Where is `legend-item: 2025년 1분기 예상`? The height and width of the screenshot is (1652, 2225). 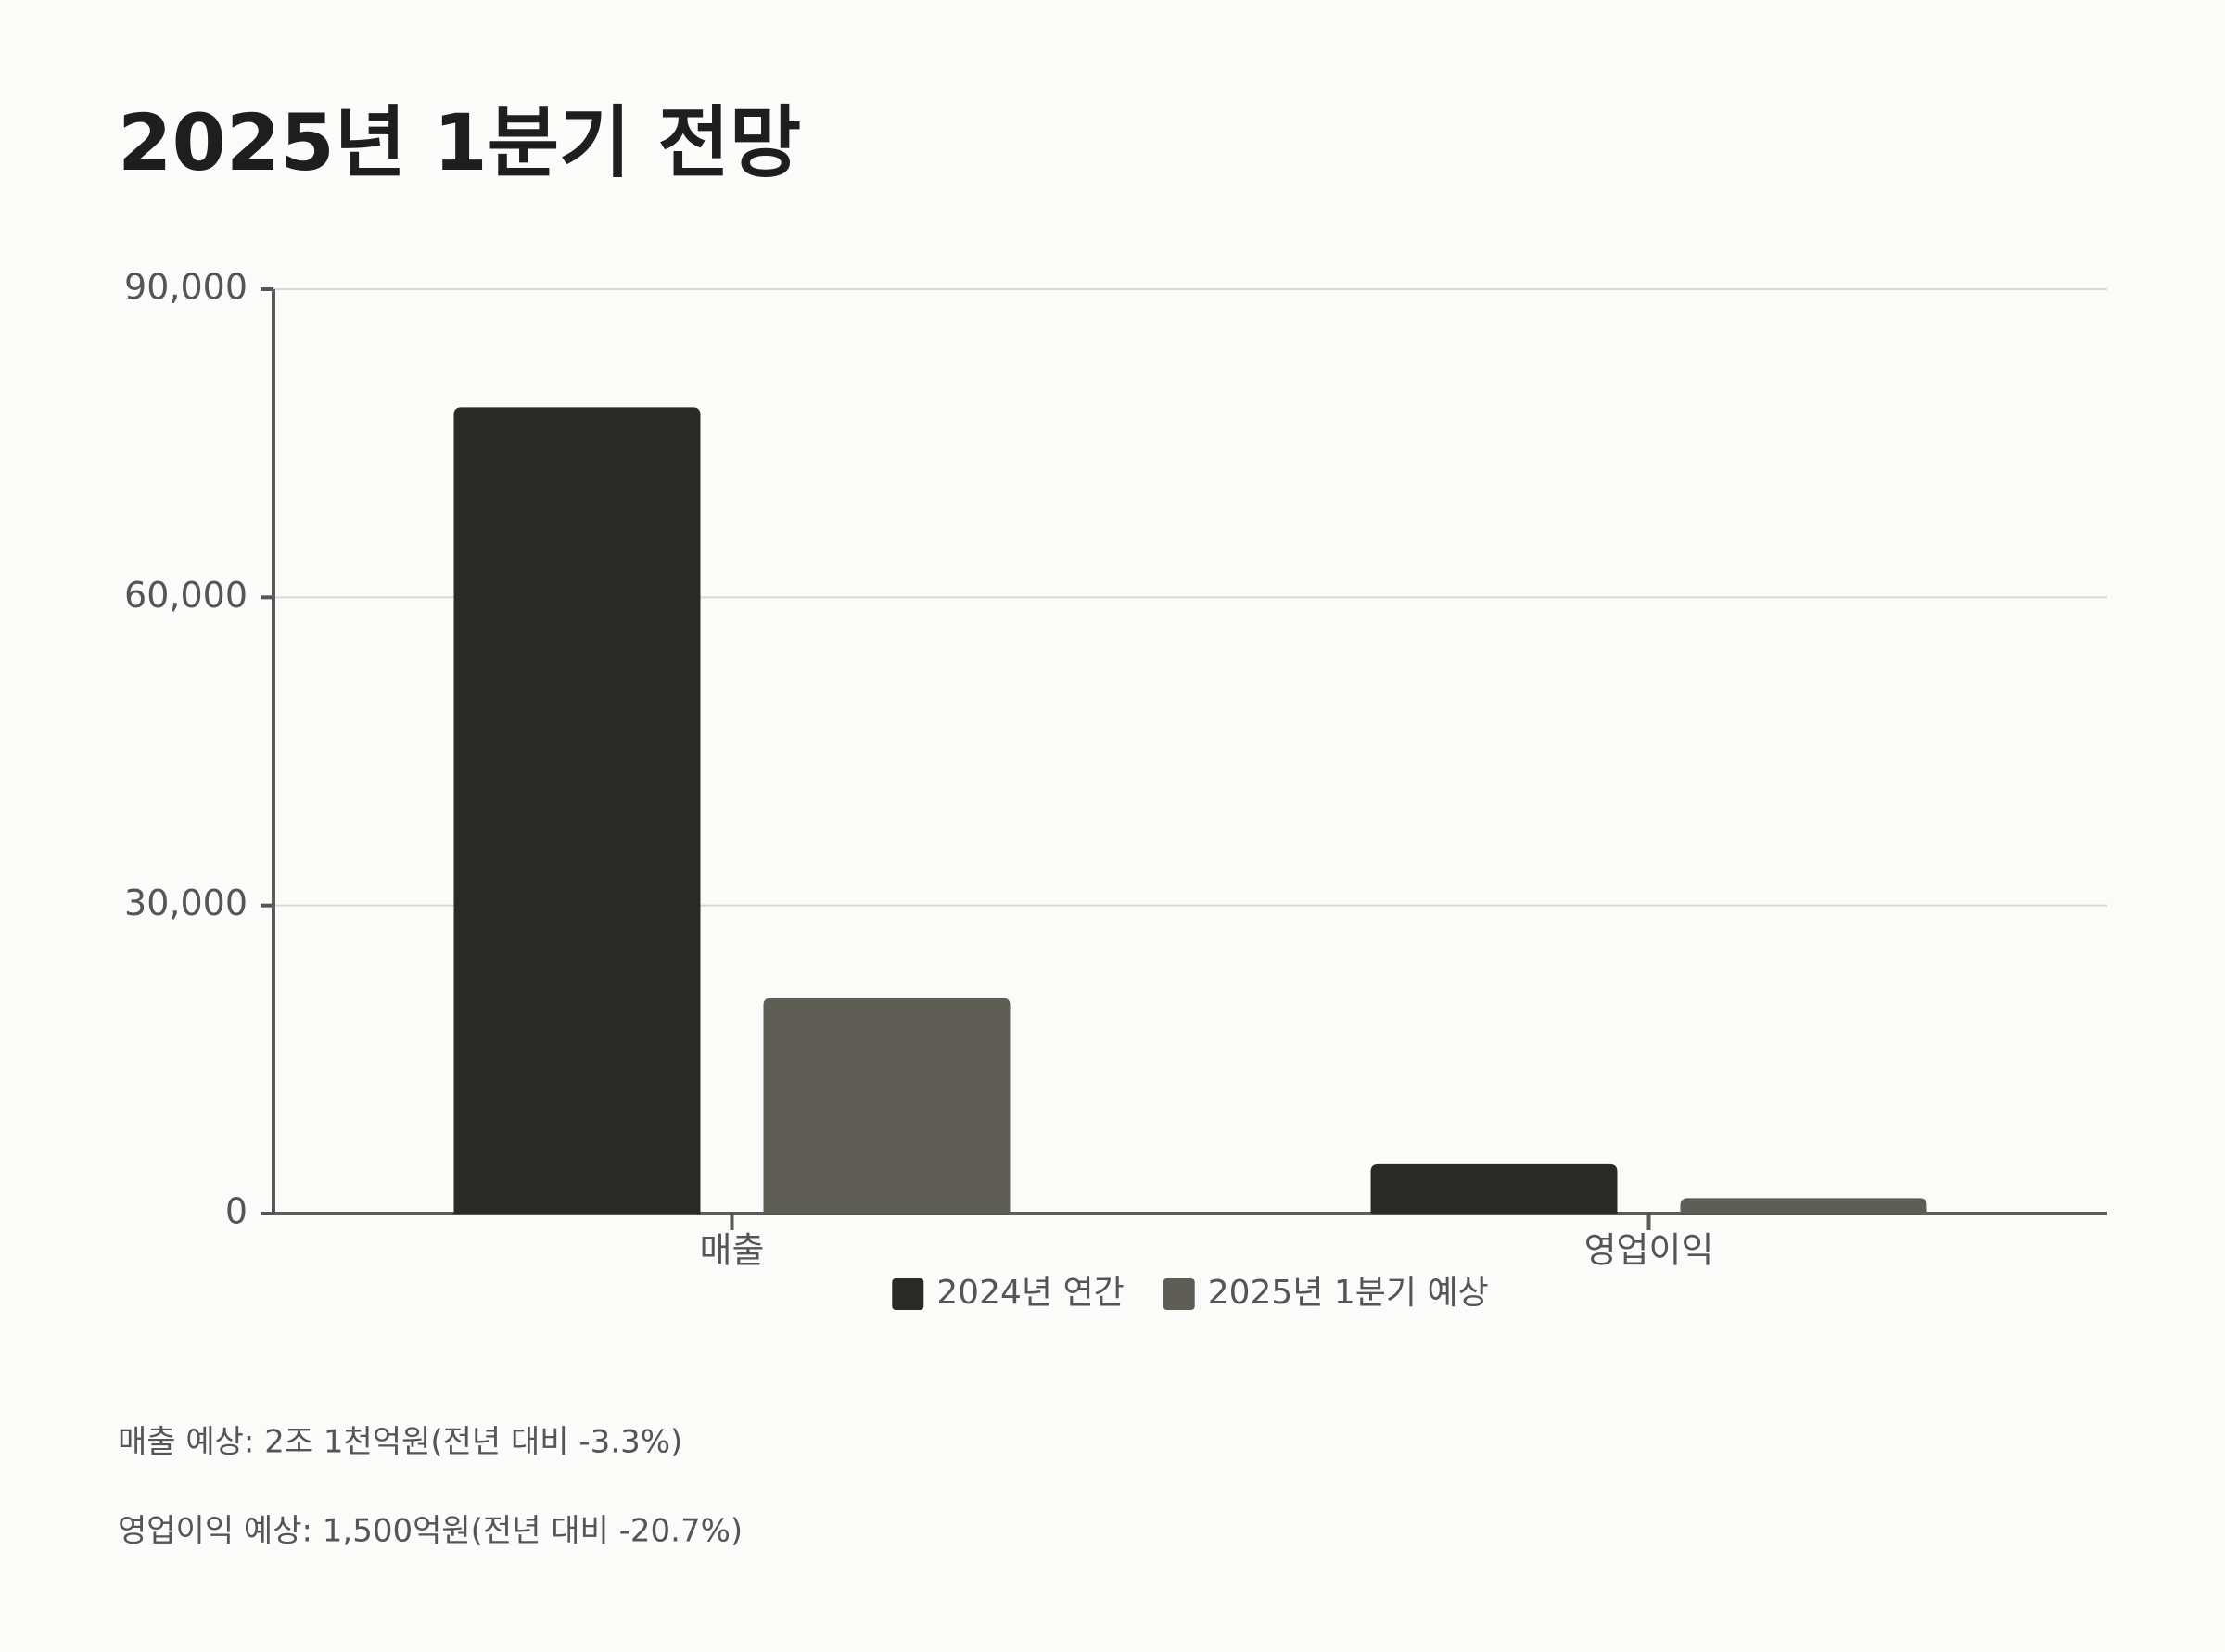
legend-item: 2025년 1분기 예상 is located at coordinates (1326, 1293).